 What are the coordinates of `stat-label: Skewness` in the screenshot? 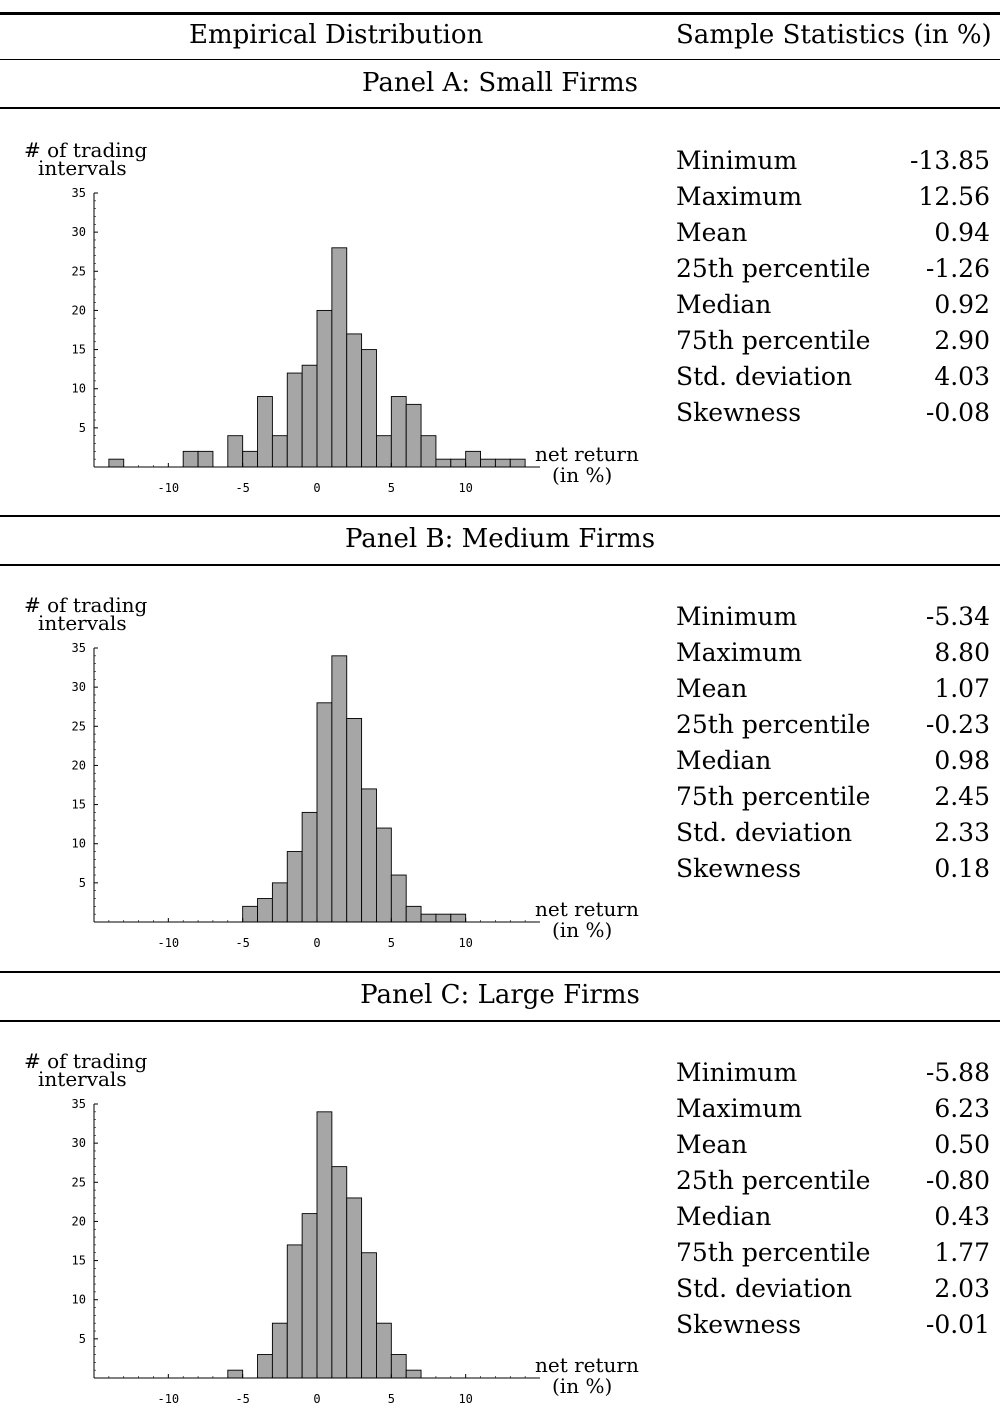 It's located at (739, 1324).